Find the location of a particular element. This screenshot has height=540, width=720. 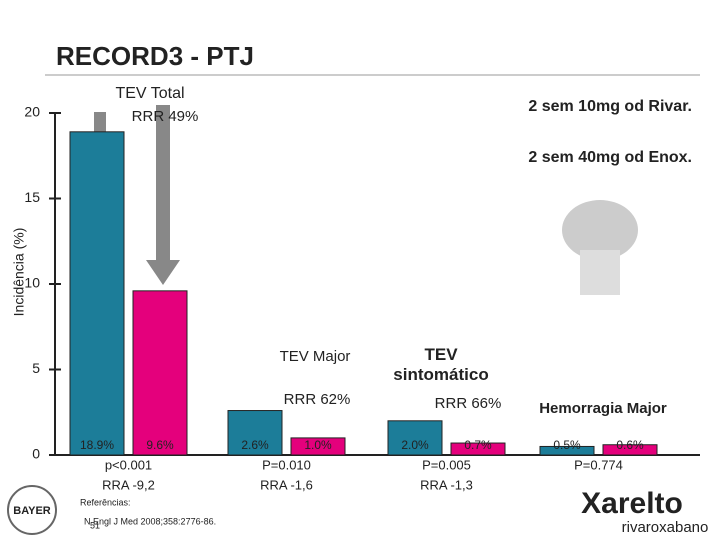

knee-image is located at coordinates (600, 247).